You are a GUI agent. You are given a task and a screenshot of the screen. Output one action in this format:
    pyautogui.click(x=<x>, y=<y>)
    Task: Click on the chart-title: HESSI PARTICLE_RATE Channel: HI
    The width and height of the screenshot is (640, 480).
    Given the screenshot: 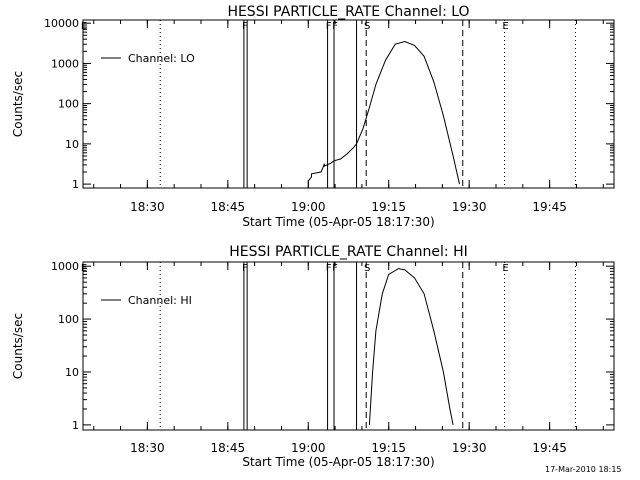 What is the action you would take?
    pyautogui.click(x=348, y=252)
    